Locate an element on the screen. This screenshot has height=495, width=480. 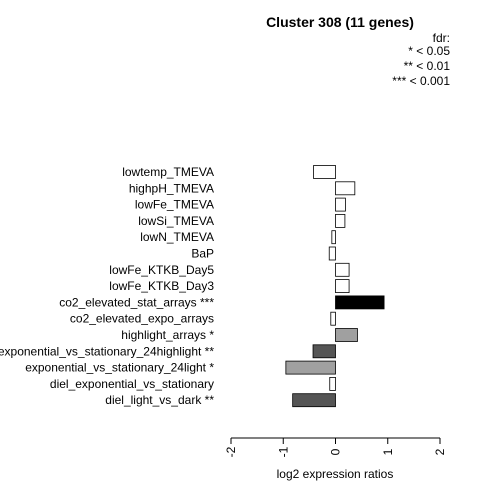
legend-title: fdr: is located at coordinates (441, 38).